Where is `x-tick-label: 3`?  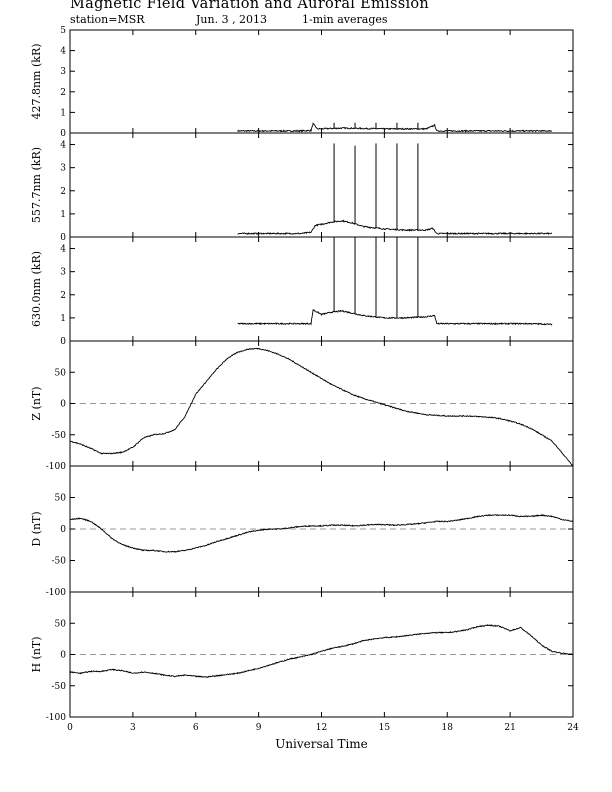 x-tick-label: 3 is located at coordinates (133, 728).